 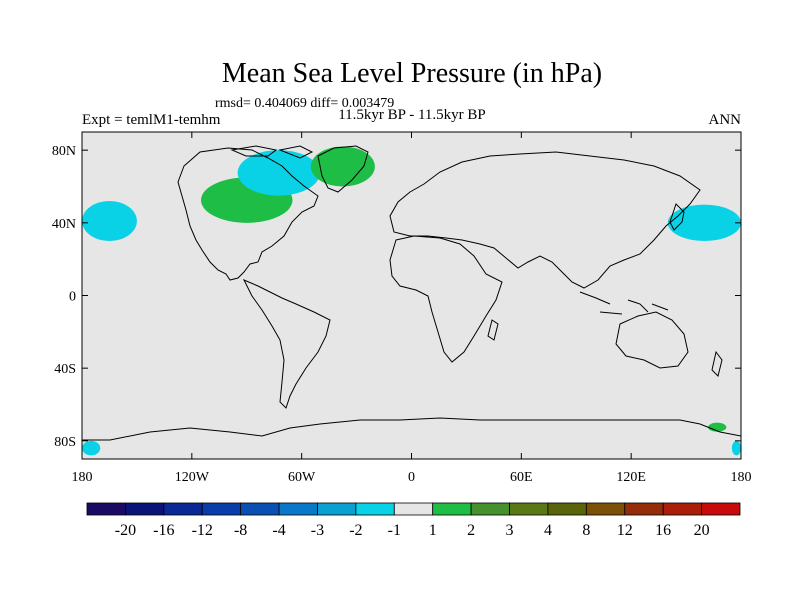 What do you see at coordinates (631, 477) in the screenshot?
I see `x-tick-label: 120E` at bounding box center [631, 477].